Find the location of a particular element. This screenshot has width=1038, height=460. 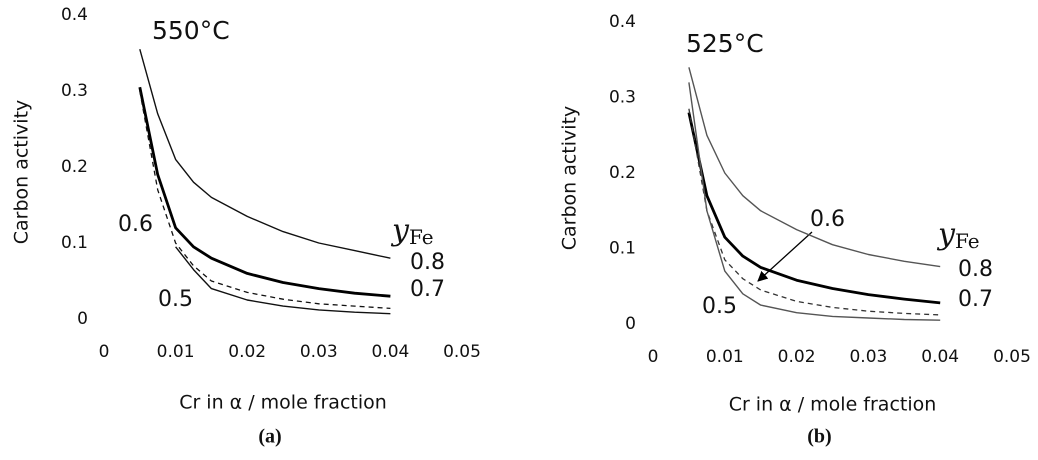

chart-title: 550°C is located at coordinates (191, 30).